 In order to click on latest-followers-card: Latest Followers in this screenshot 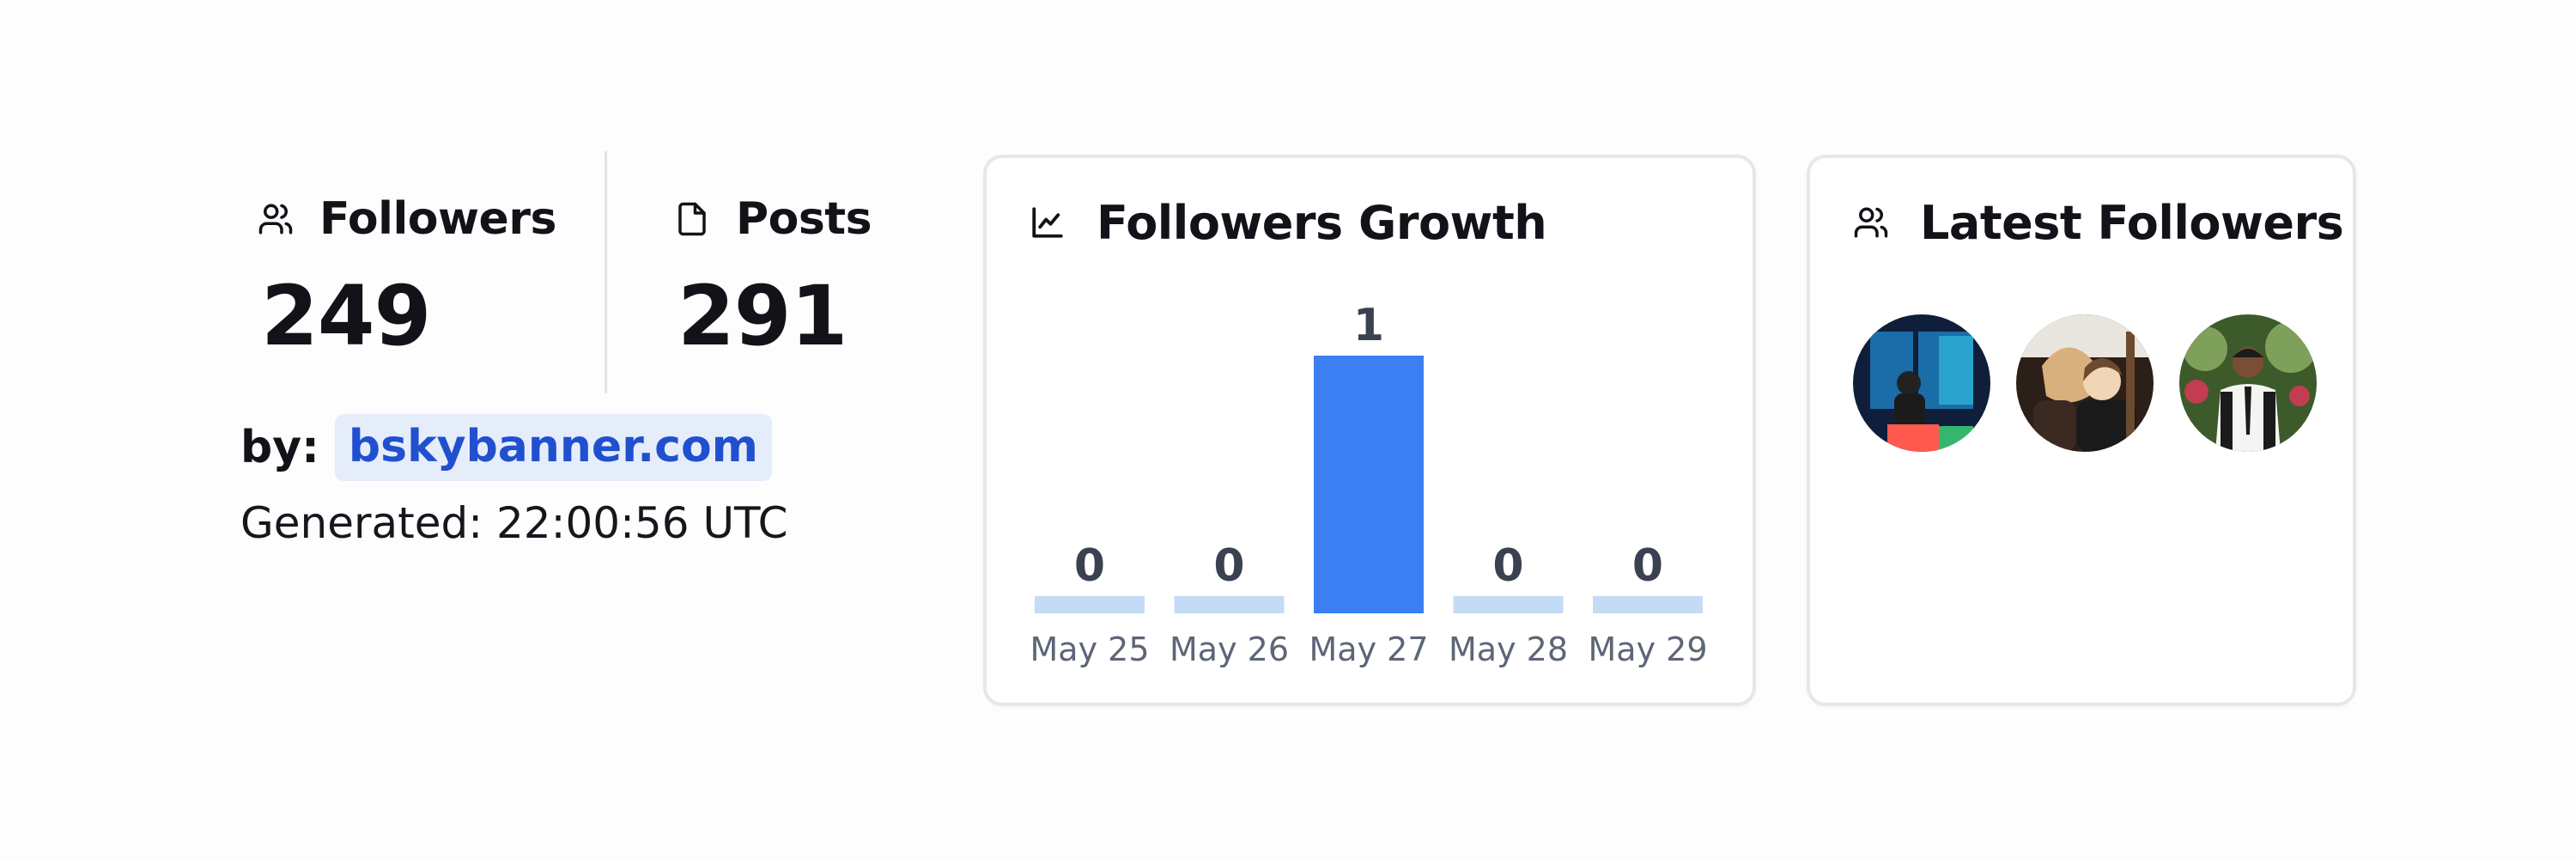, I will do `click(2082, 431)`.